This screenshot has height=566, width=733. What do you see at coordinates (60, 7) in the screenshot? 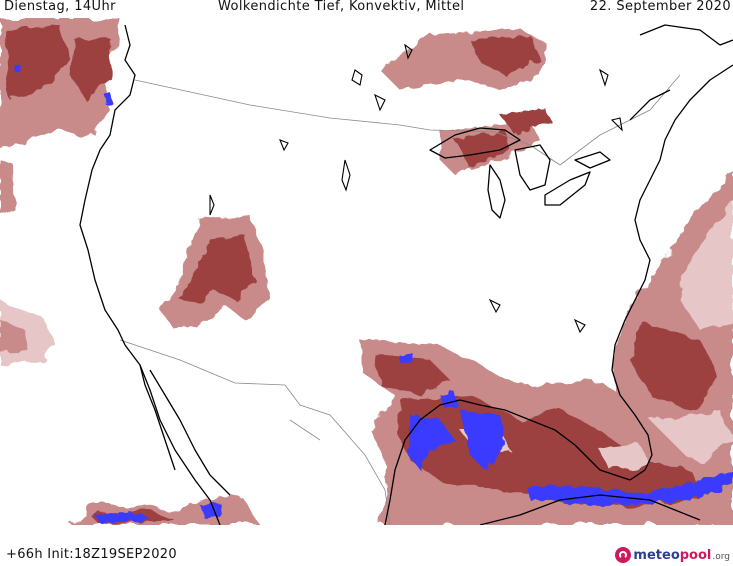
I see `forecast-day-label: Dienstag, 14Uhr` at bounding box center [60, 7].